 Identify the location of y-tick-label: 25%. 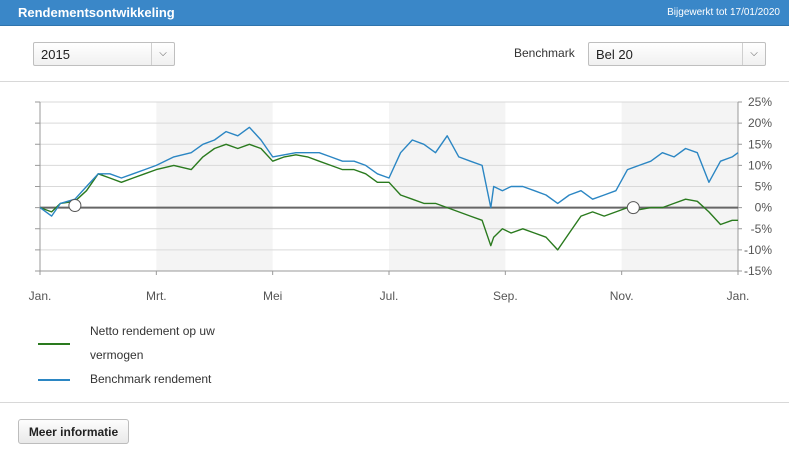
(760, 102).